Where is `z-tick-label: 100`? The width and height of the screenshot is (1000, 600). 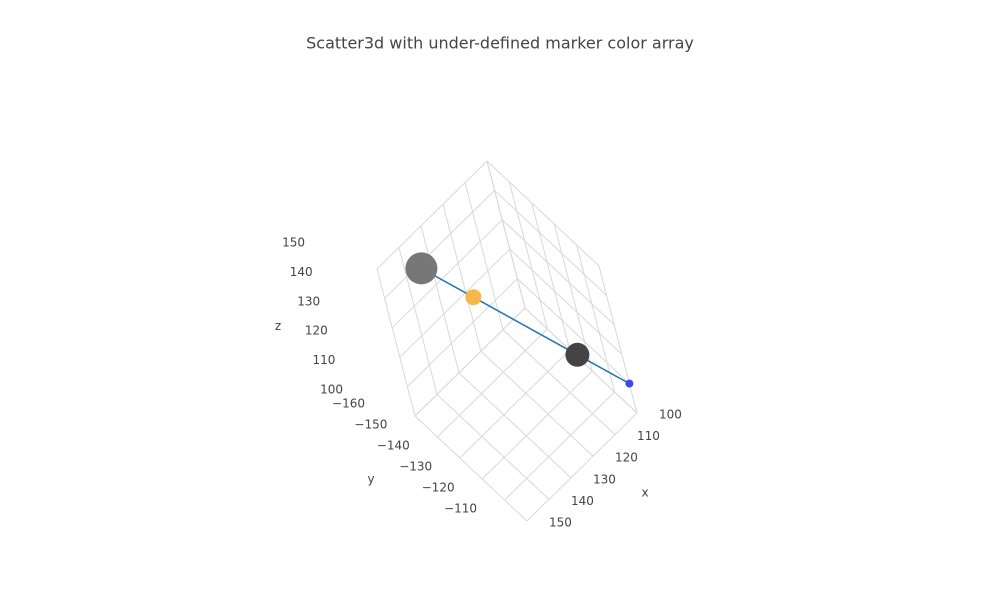
z-tick-label: 100 is located at coordinates (331, 390).